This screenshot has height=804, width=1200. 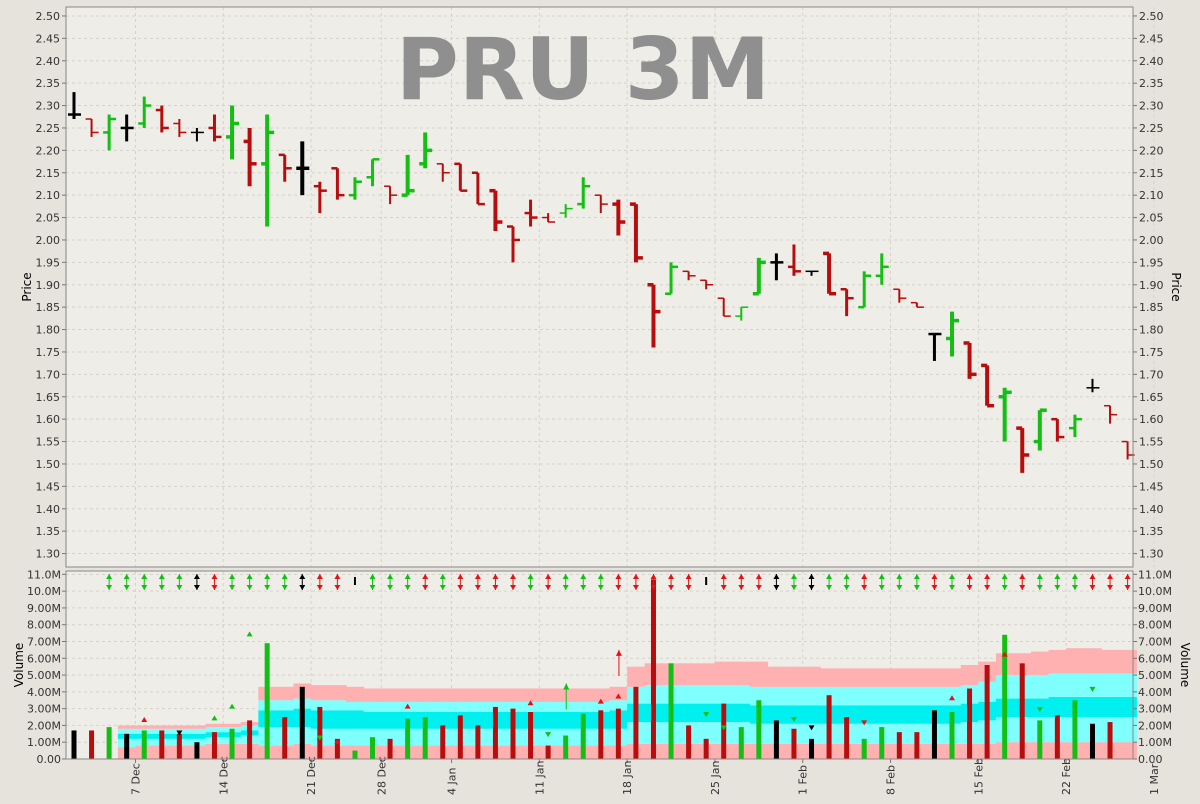 I want to click on volume-axis-label-right: Volume, so click(x=1185, y=665).